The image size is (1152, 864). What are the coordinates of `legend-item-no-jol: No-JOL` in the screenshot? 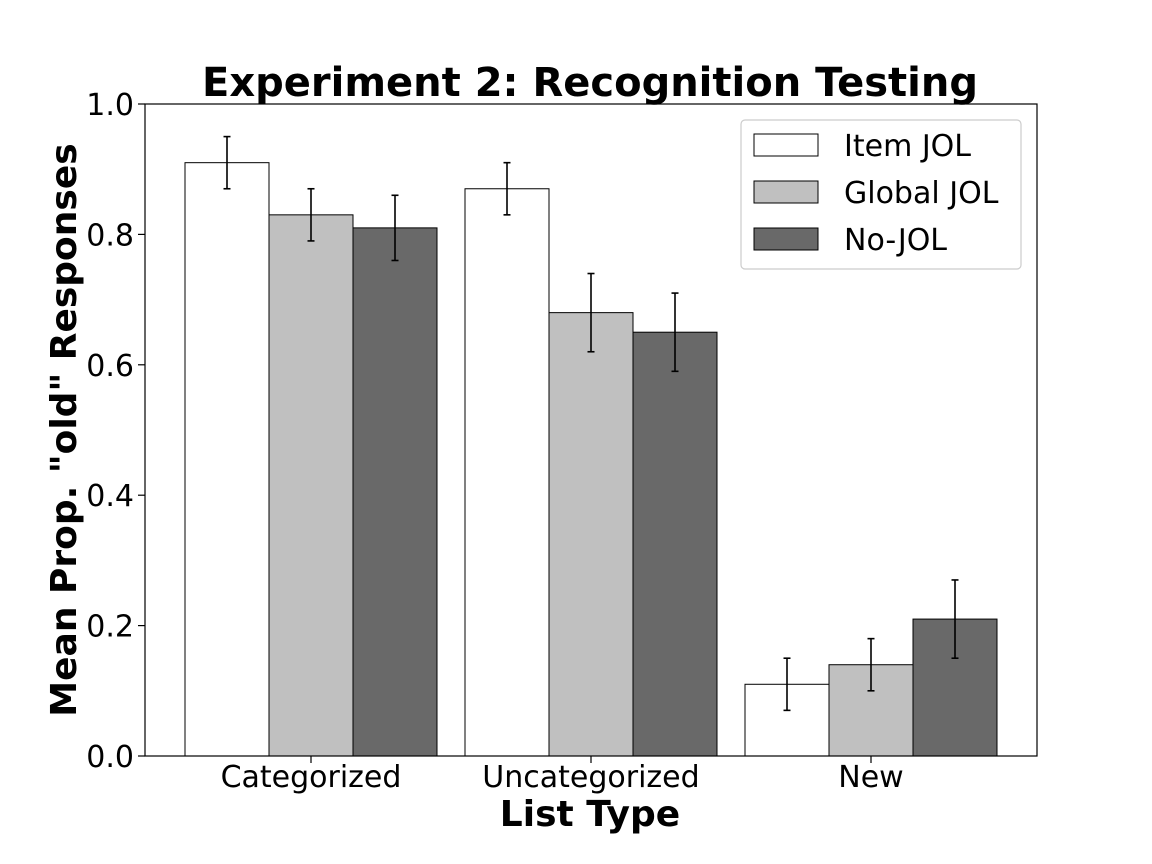 It's located at (850, 240).